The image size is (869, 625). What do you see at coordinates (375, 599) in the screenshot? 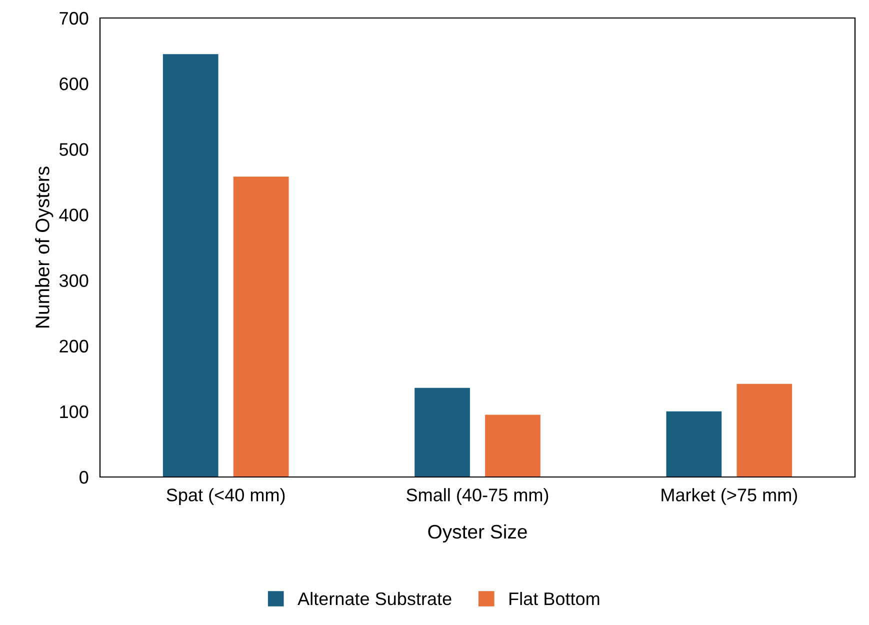
I see `legend-label: Alternate Substrate` at bounding box center [375, 599].